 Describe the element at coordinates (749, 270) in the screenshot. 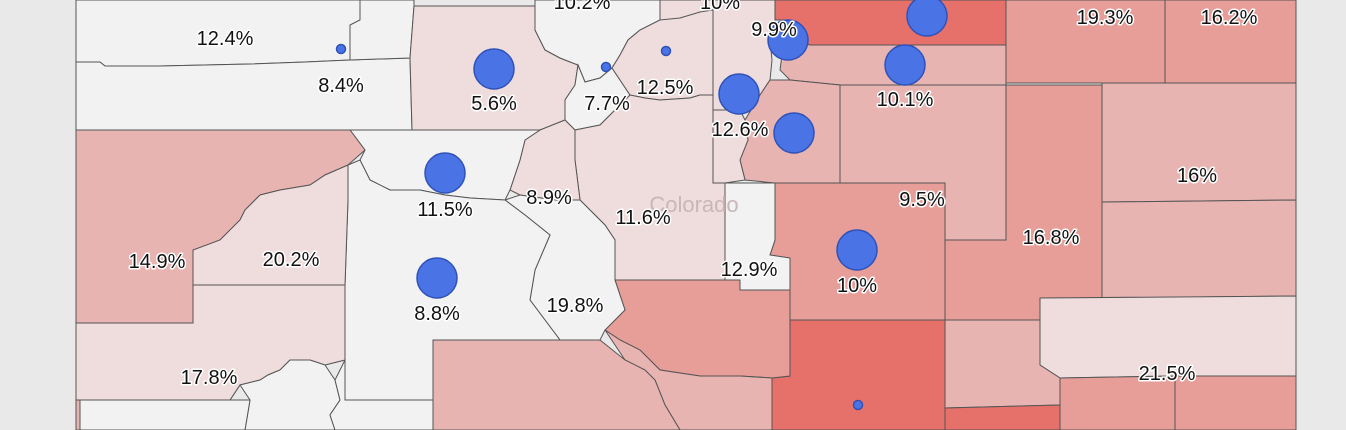

I see `value-label: 12.9%` at that location.